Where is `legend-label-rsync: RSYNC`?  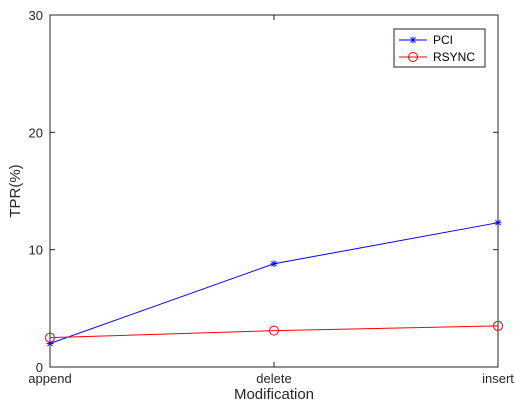 legend-label-rsync: RSYNC is located at coordinates (454, 57).